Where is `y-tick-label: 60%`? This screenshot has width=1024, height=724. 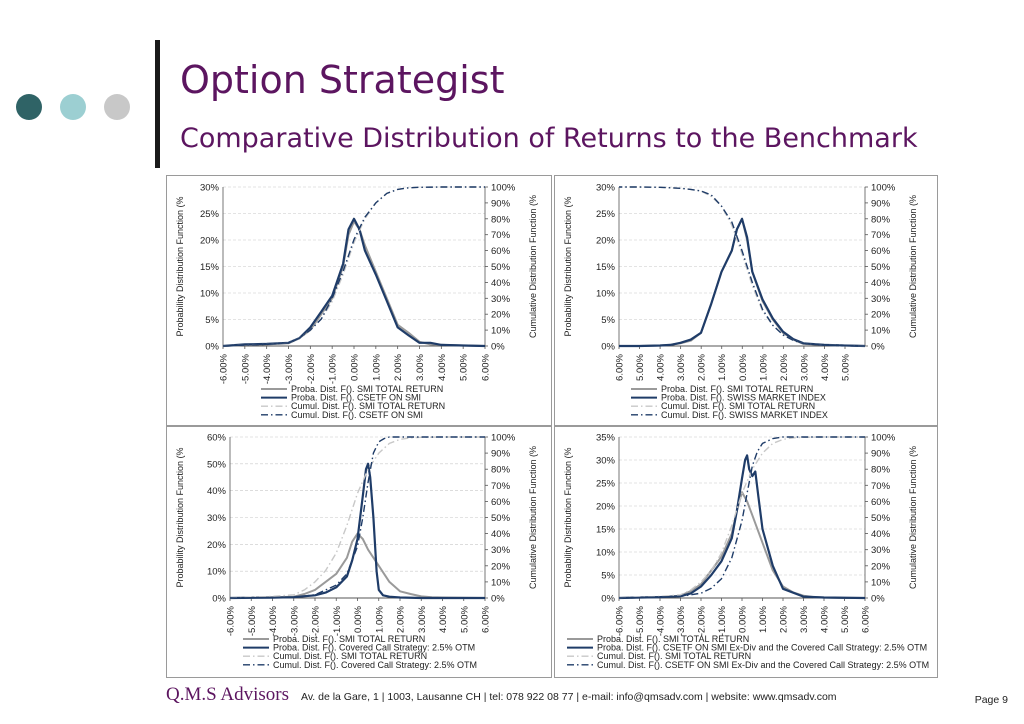
y-tick-label: 60% is located at coordinates (217, 438).